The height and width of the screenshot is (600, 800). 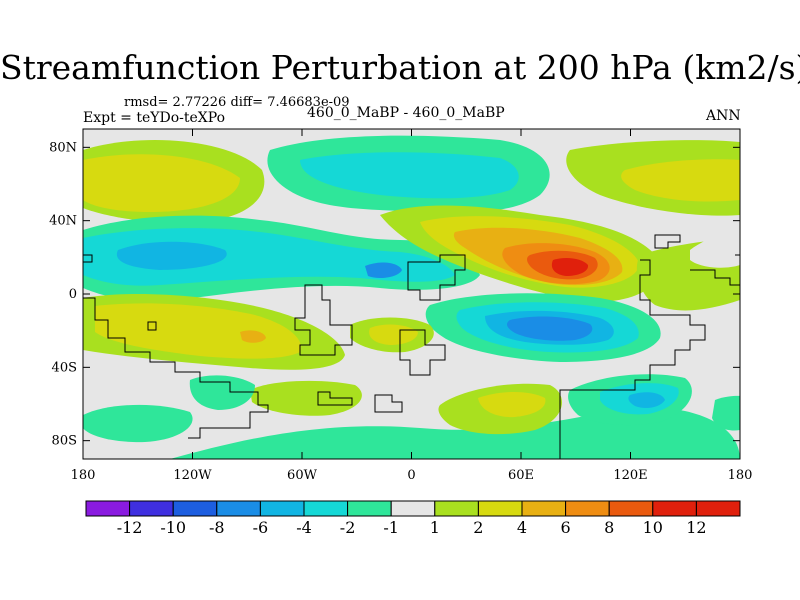 What do you see at coordinates (154, 118) in the screenshot?
I see `experiment-label: Expt = teYDo-teXPo` at bounding box center [154, 118].